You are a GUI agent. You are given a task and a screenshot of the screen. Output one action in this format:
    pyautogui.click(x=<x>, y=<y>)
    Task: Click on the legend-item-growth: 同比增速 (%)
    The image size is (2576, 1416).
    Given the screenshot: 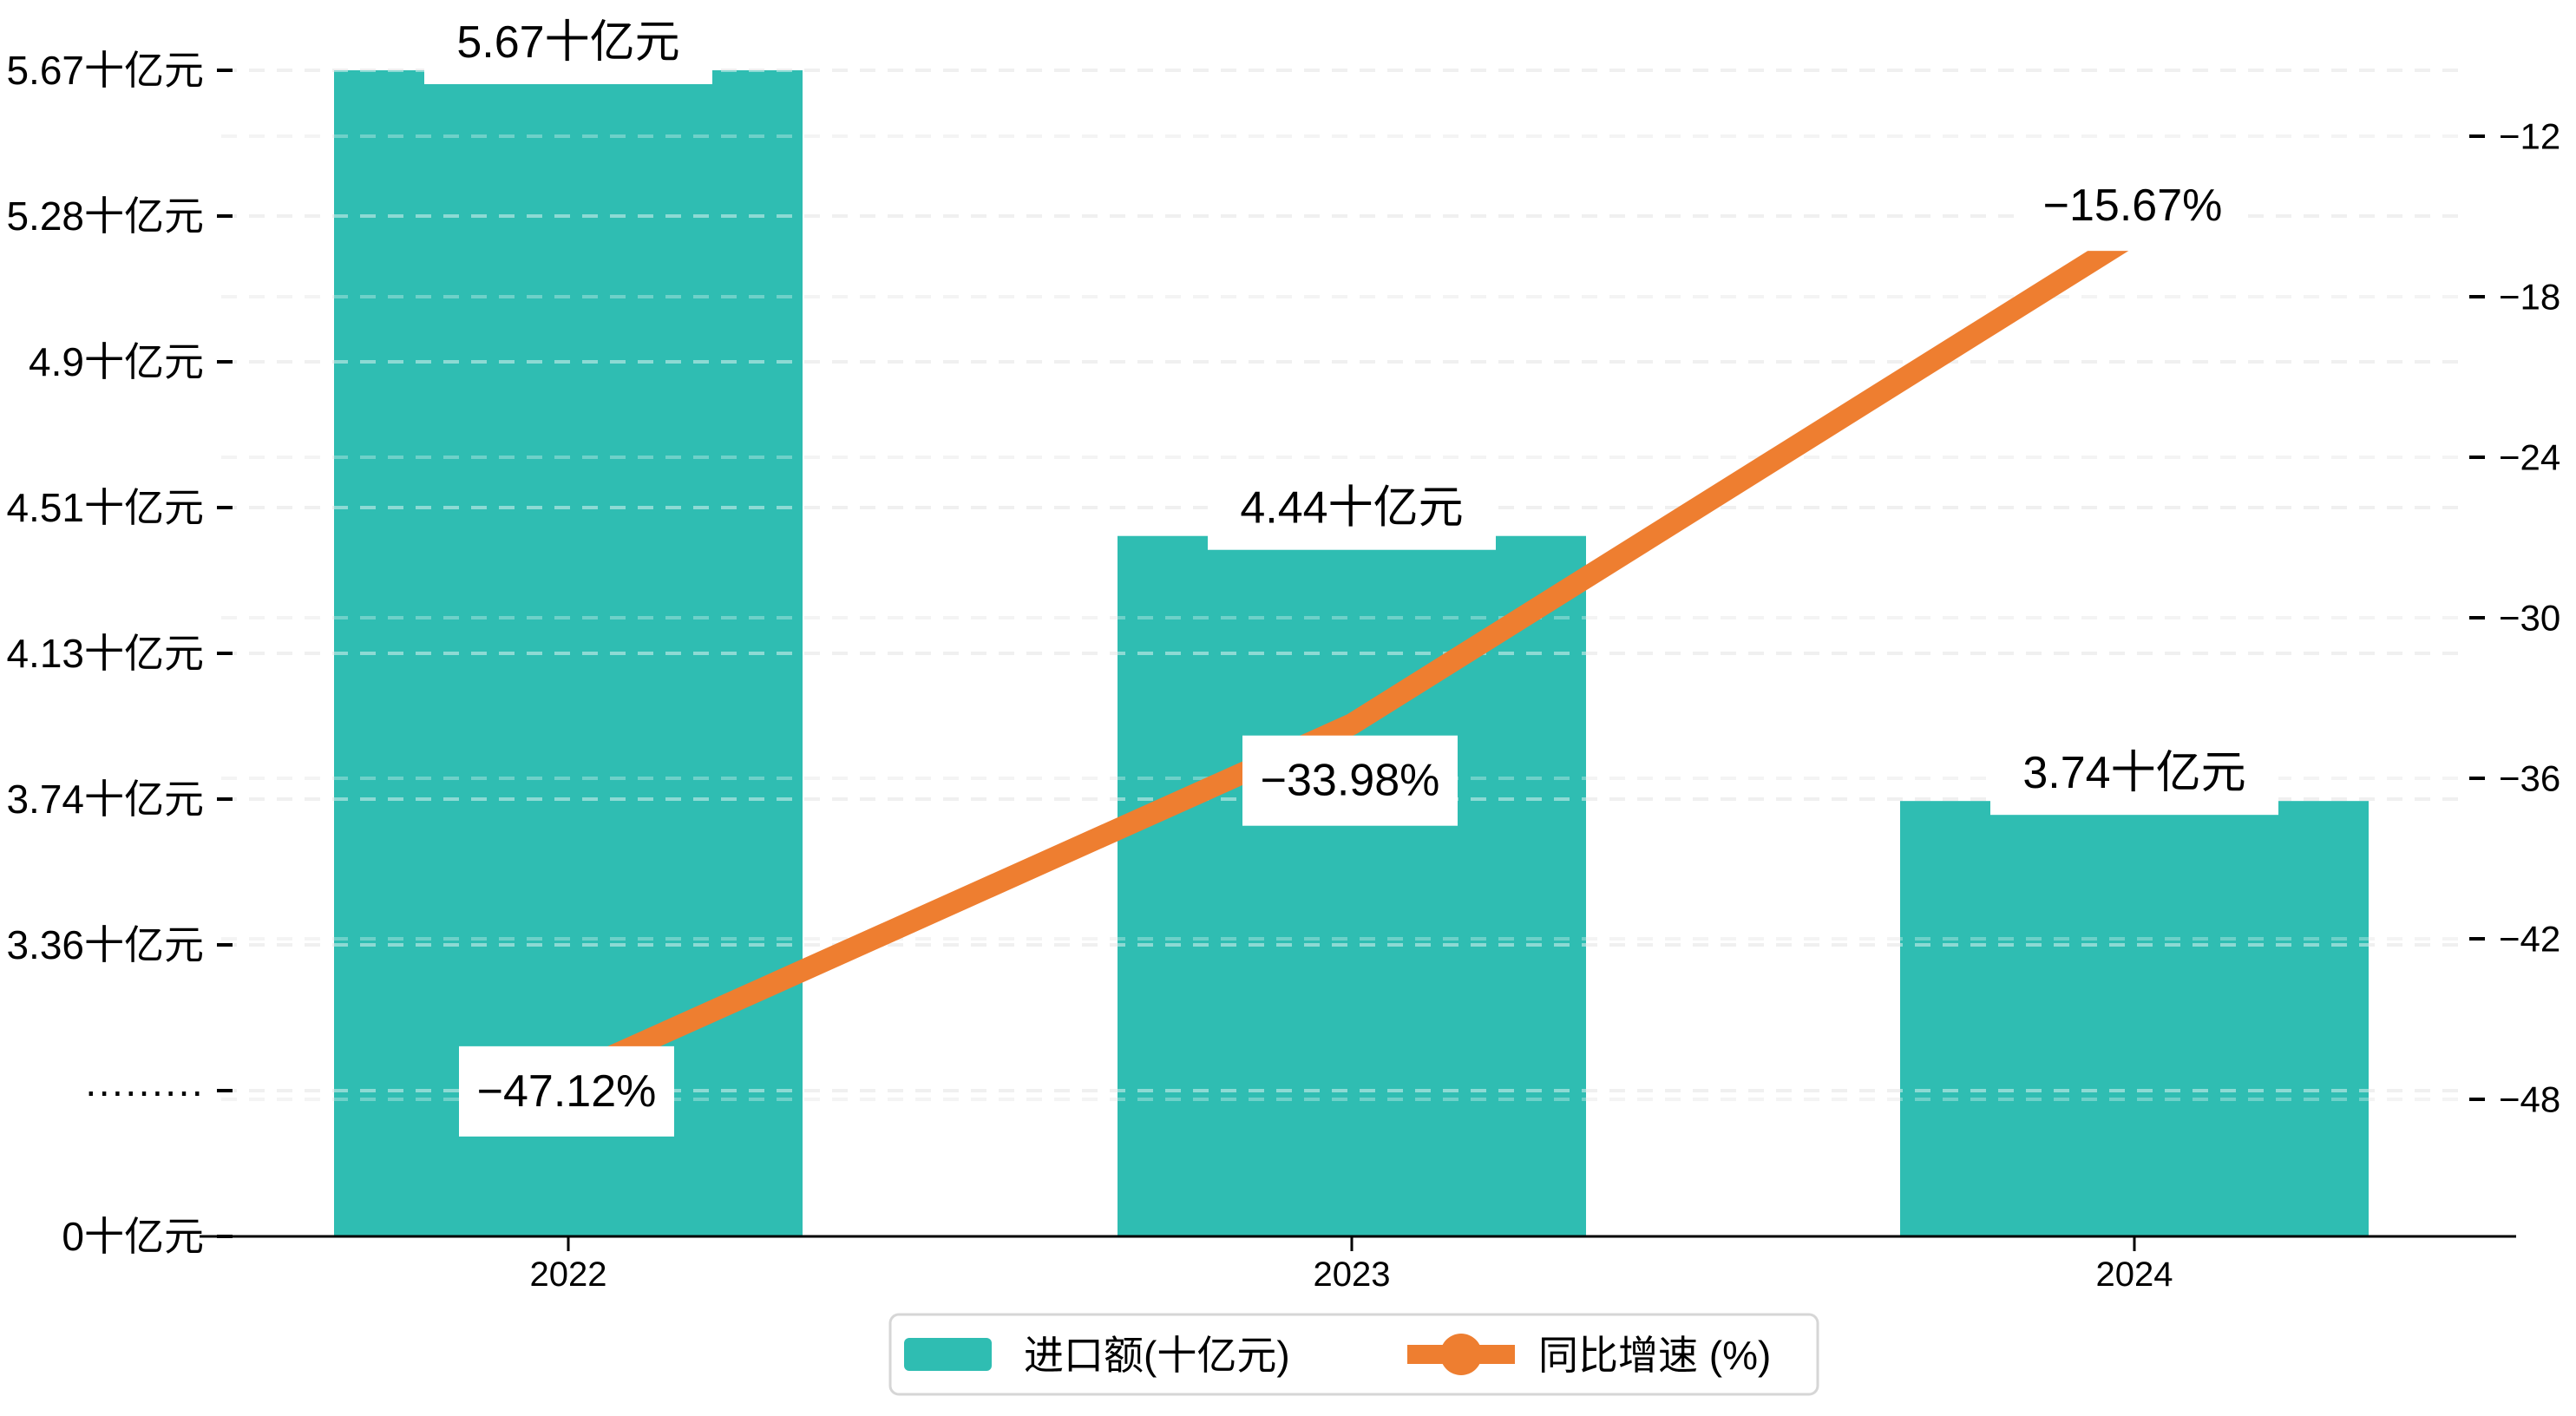 What is the action you would take?
    pyautogui.click(x=1654, y=1356)
    